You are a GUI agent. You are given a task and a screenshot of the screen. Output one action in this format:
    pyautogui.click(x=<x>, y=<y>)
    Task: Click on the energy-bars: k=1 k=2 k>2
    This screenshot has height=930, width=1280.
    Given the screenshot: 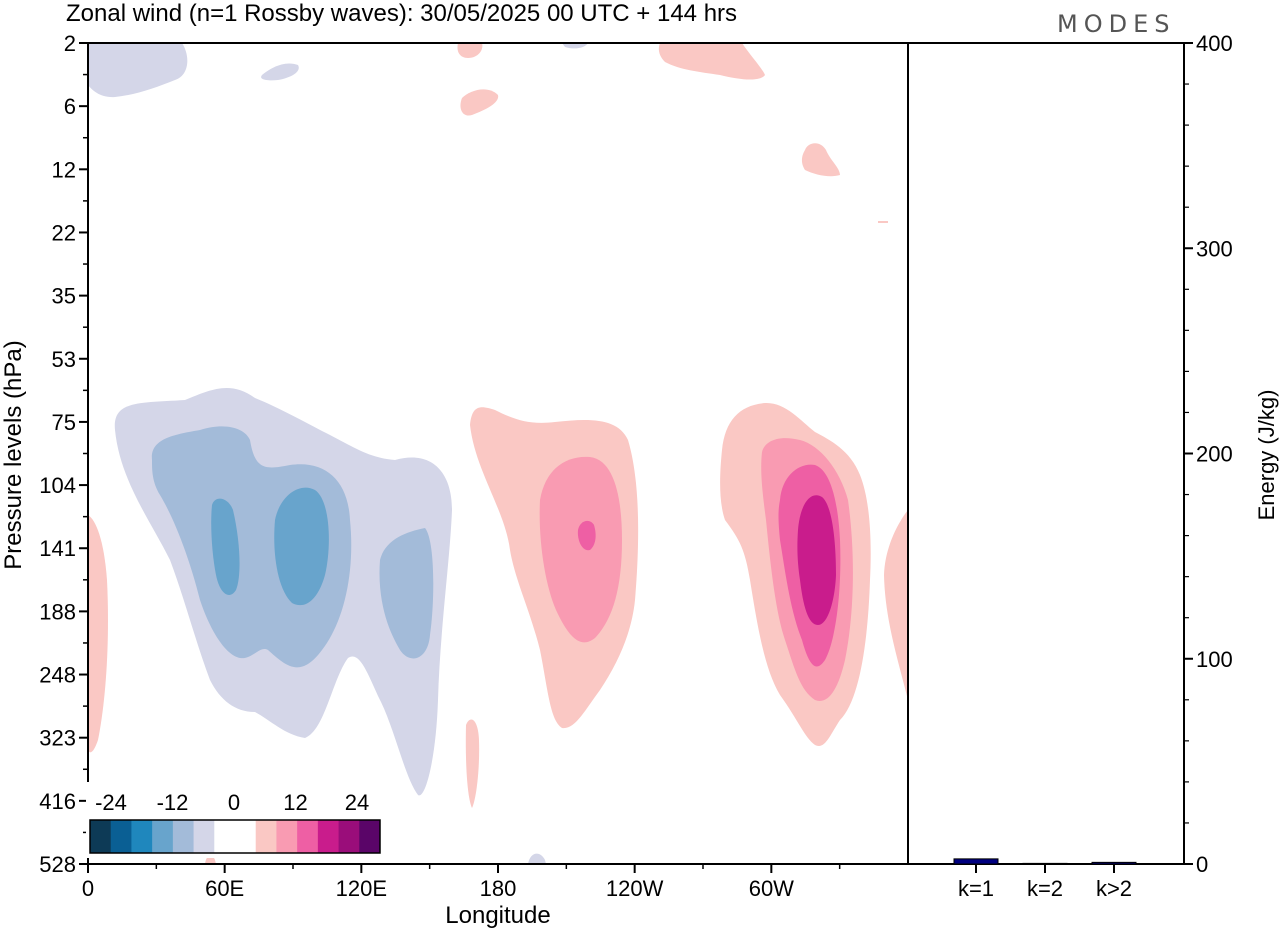 What is the action you would take?
    pyautogui.click(x=1045, y=879)
    